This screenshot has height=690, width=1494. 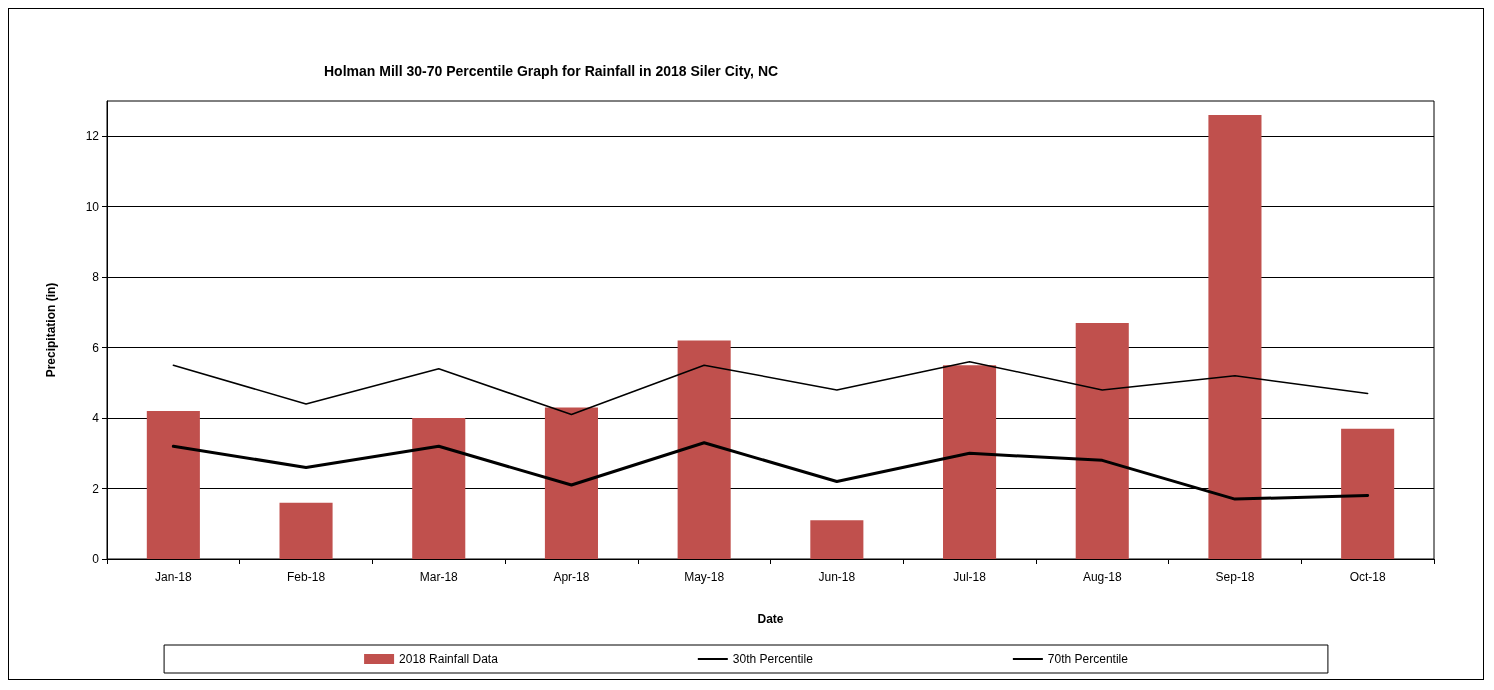 I want to click on x-axis-title: Date, so click(x=770, y=619).